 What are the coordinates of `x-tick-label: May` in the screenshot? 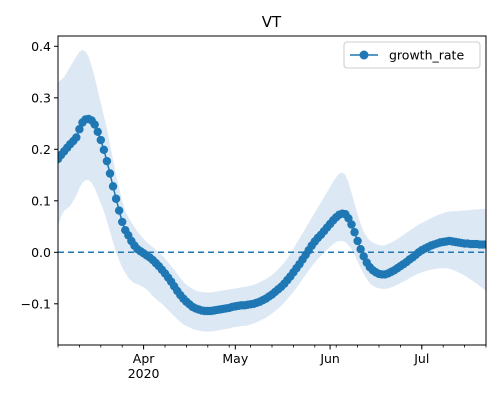 It's located at (235, 358).